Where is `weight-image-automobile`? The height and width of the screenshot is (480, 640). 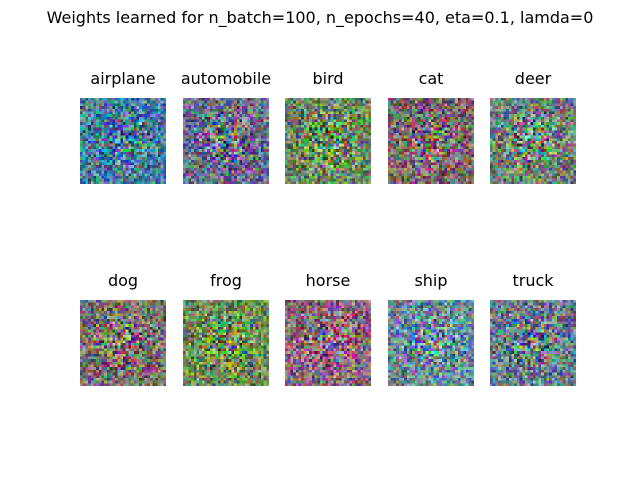 weight-image-automobile is located at coordinates (226, 141).